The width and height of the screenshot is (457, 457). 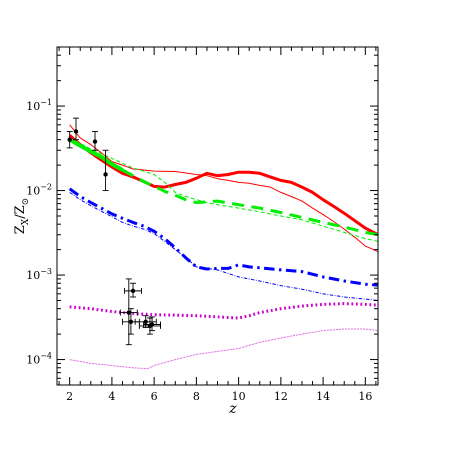 I want to click on y-label-main: Z, so click(x=20, y=229).